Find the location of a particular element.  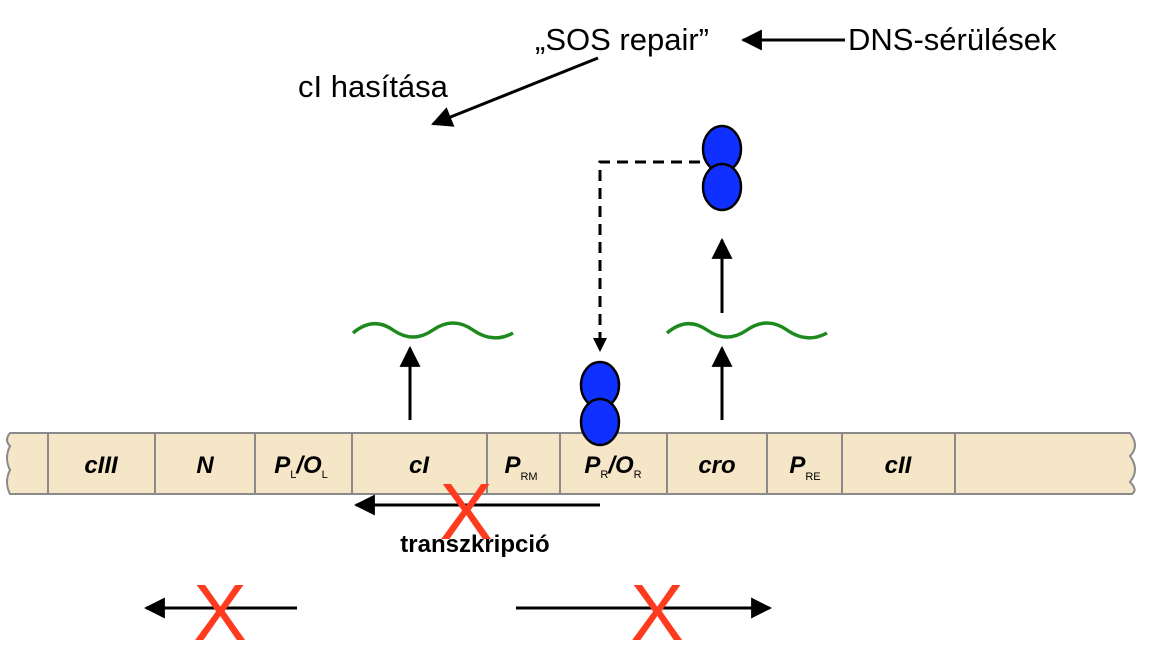

dna-strip is located at coordinates (571, 463).